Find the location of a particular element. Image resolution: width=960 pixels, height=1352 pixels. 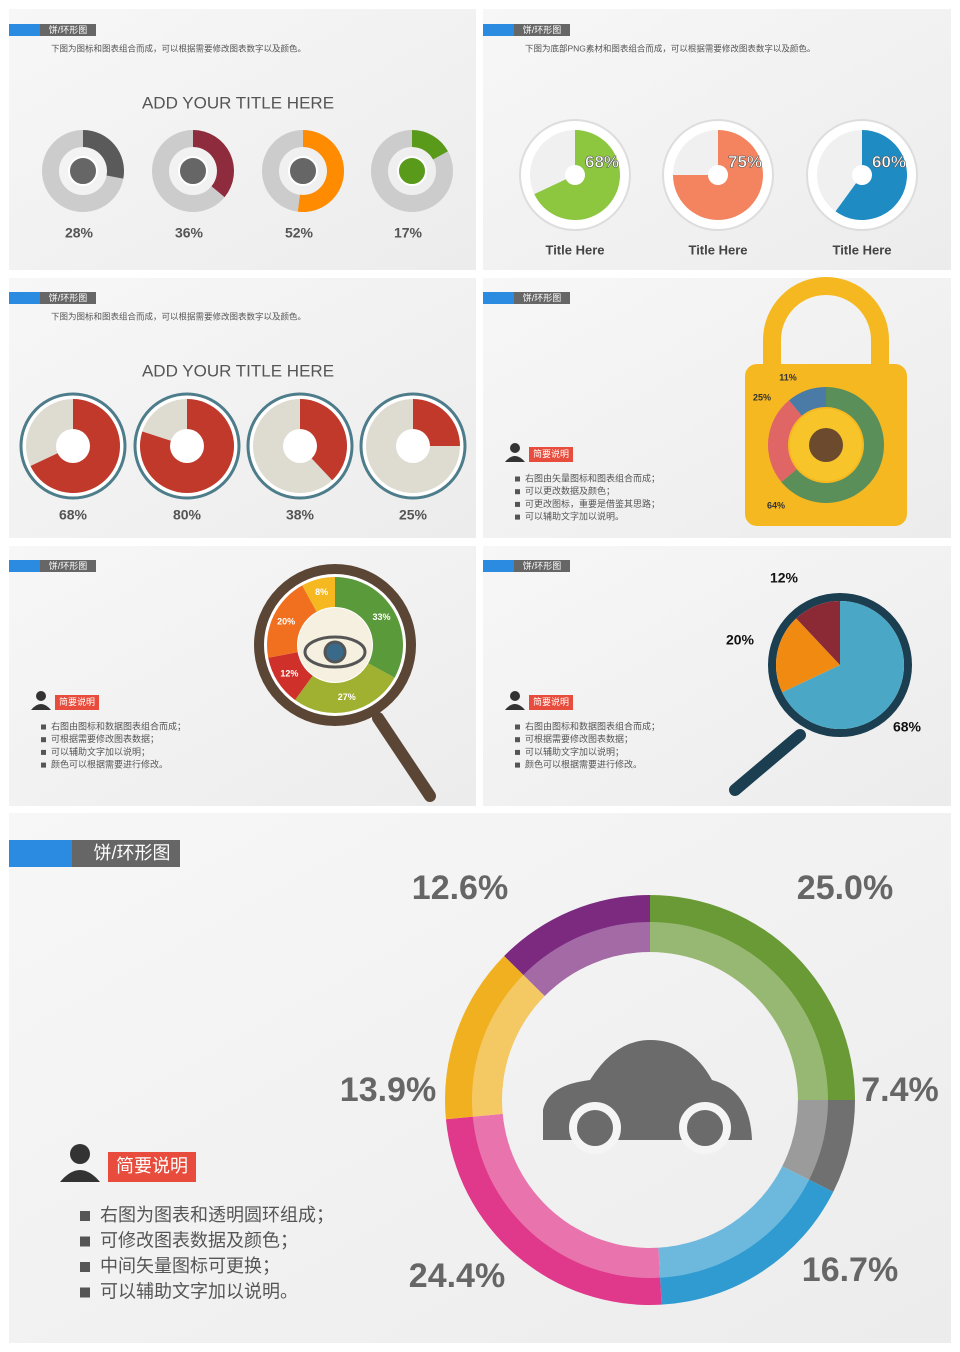

value-label: 33% is located at coordinates (381, 617).